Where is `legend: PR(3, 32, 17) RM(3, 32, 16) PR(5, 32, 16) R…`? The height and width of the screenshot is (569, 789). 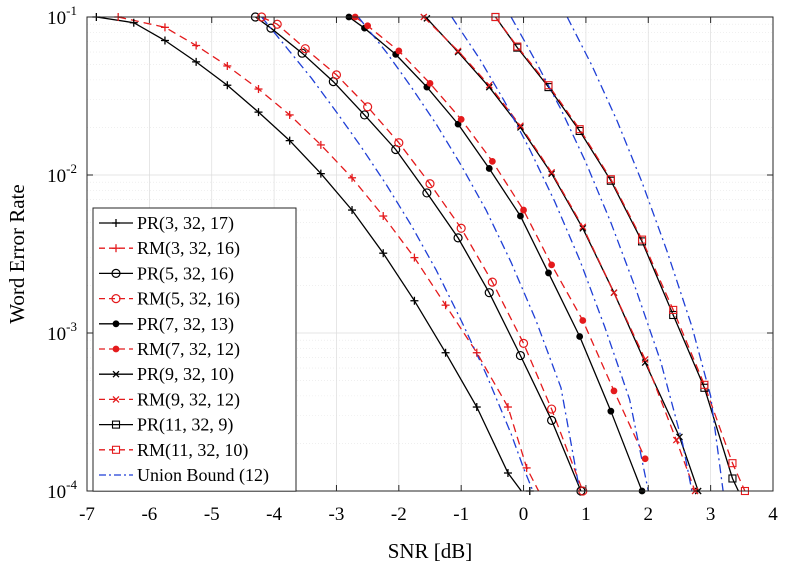 legend: PR(3, 32, 17) RM(3, 32, 16) PR(5, 32, 16) R… is located at coordinates (194, 349).